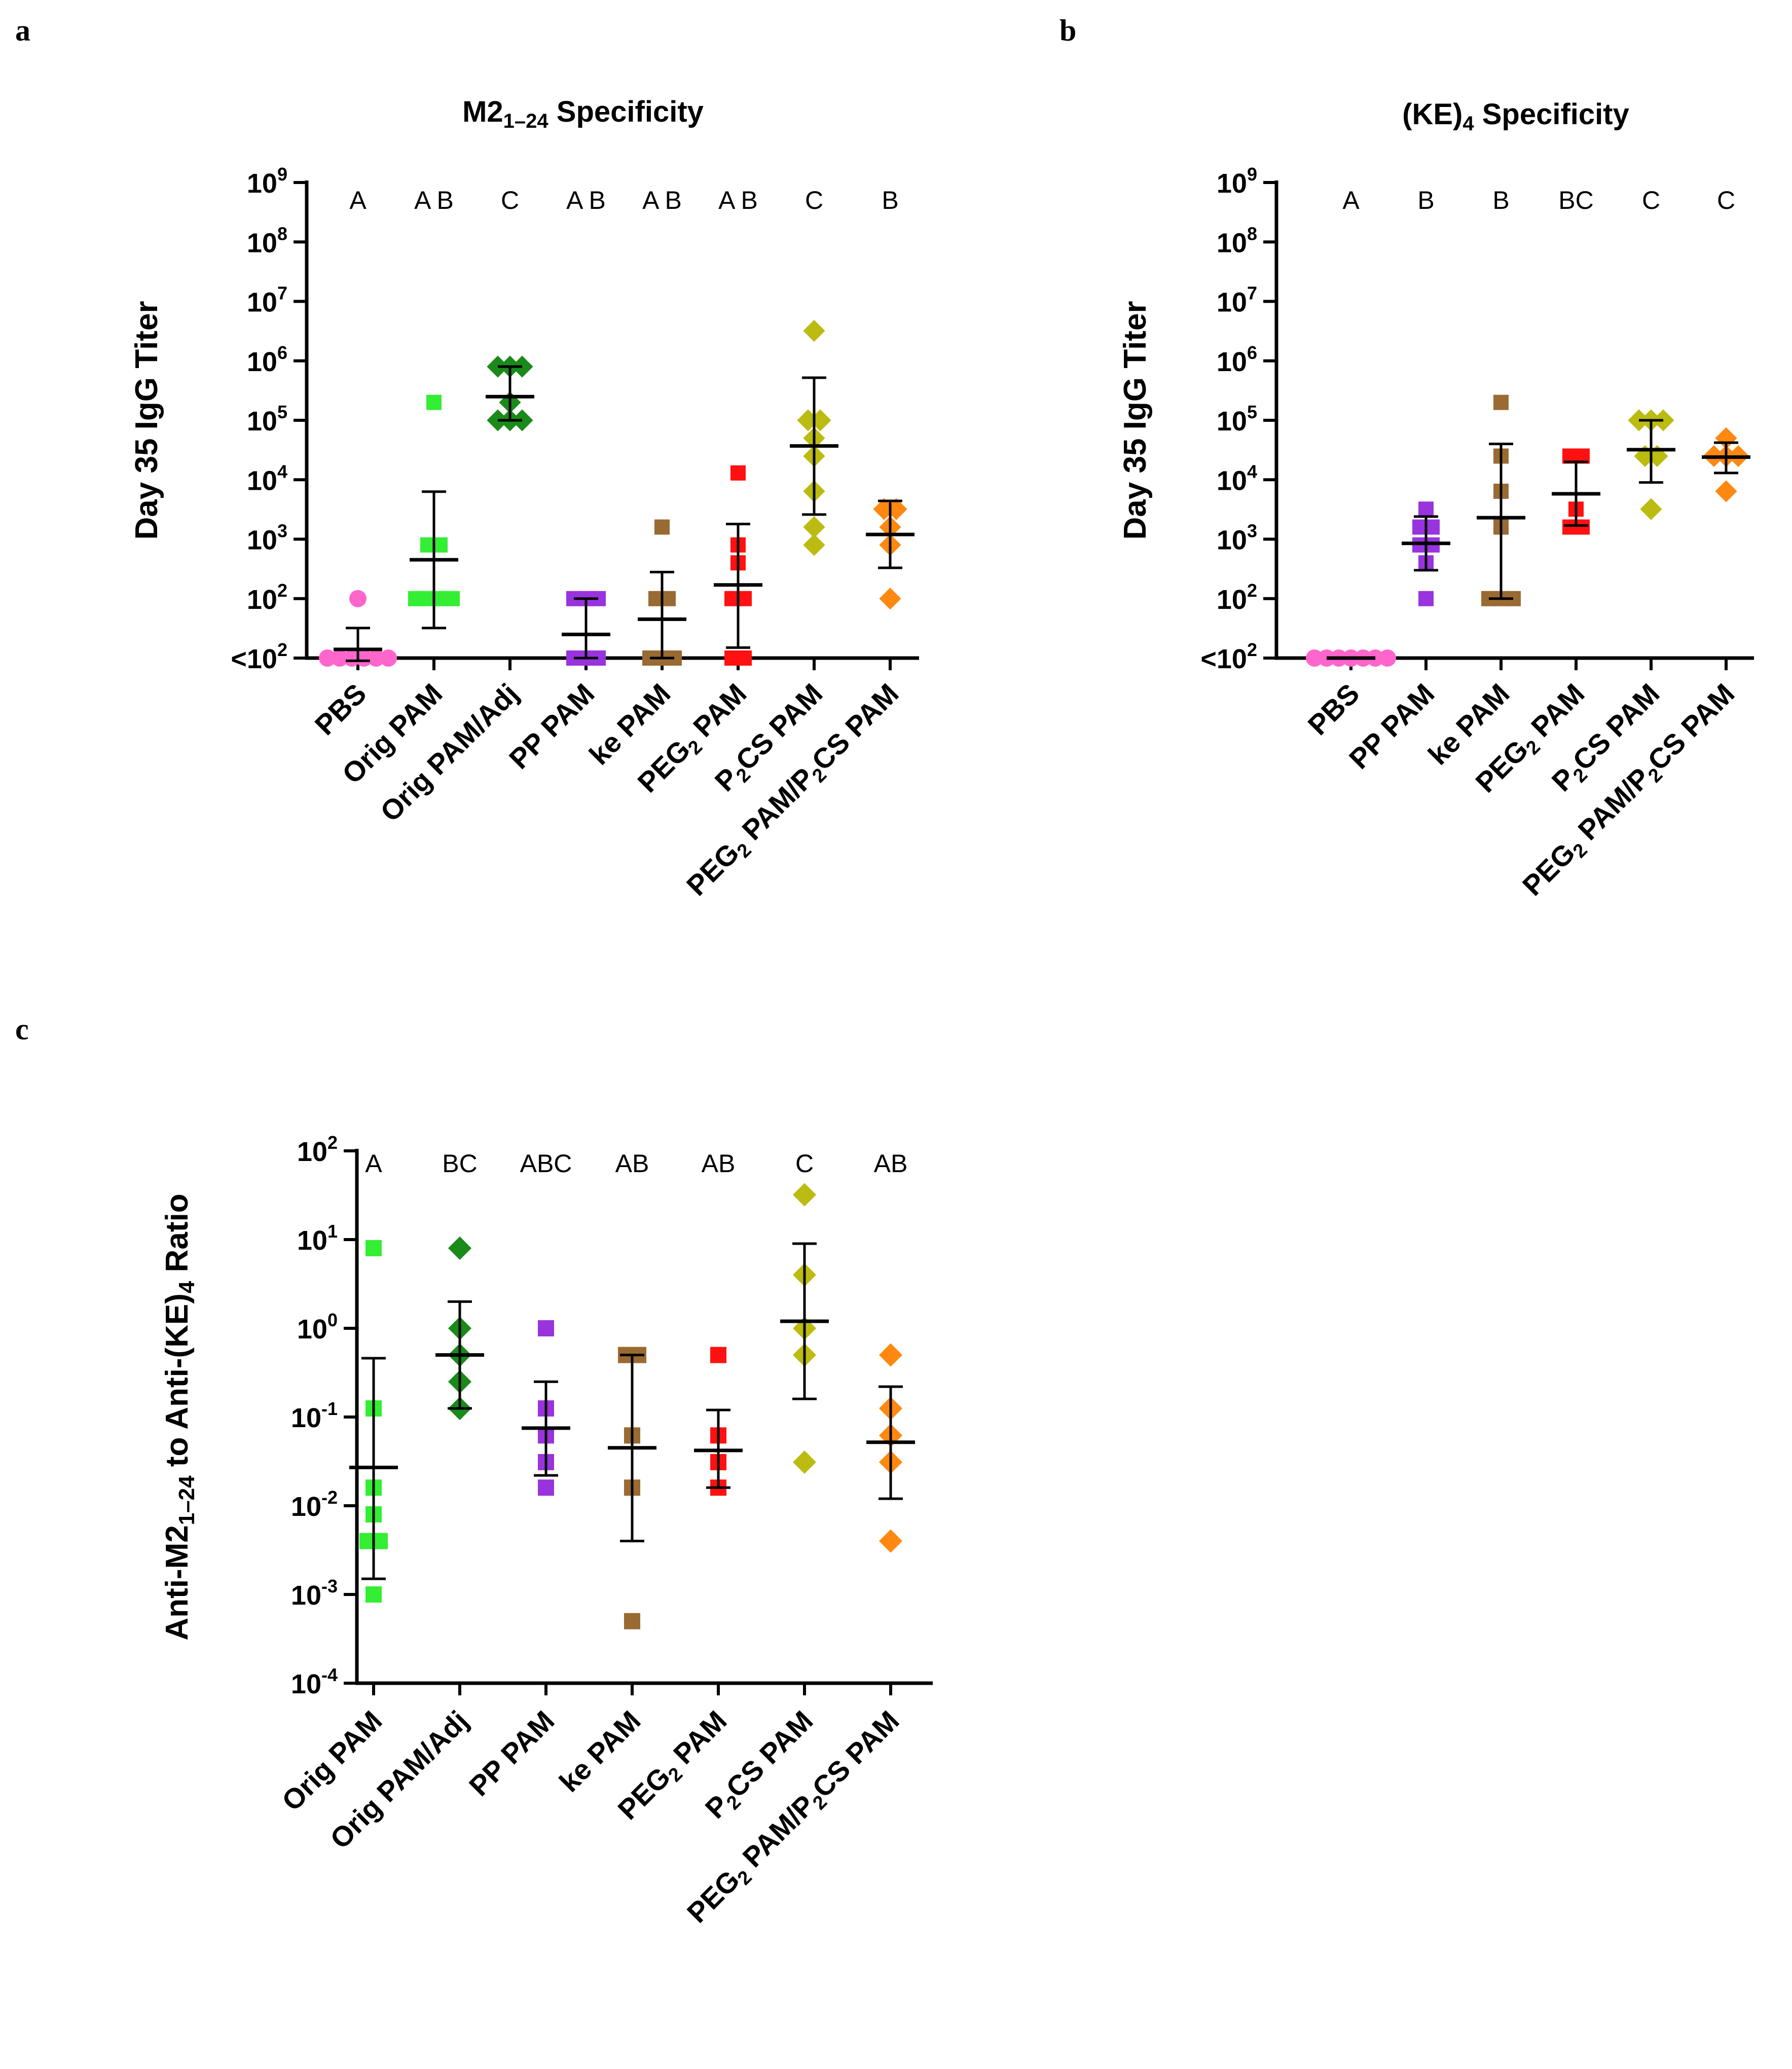 The image size is (1792, 2069). What do you see at coordinates (775, 1834) in the screenshot?
I see `label-part: PAM/P` at bounding box center [775, 1834].